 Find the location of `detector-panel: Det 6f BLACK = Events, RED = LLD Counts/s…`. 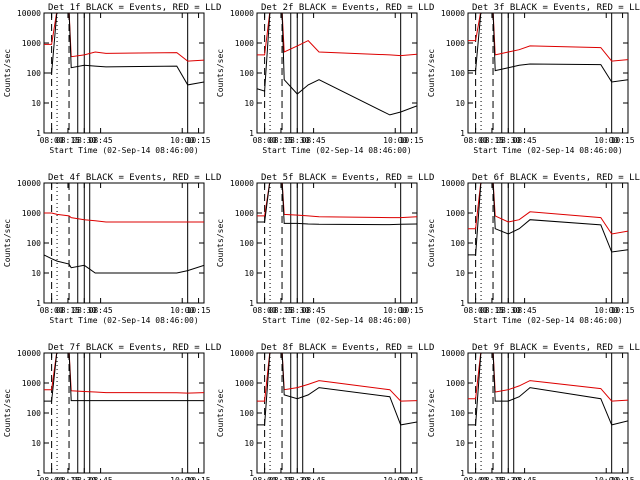

detector-panel: Det 6f BLACK = Events, RED = LLD Counts/s… is located at coordinates (533, 249).